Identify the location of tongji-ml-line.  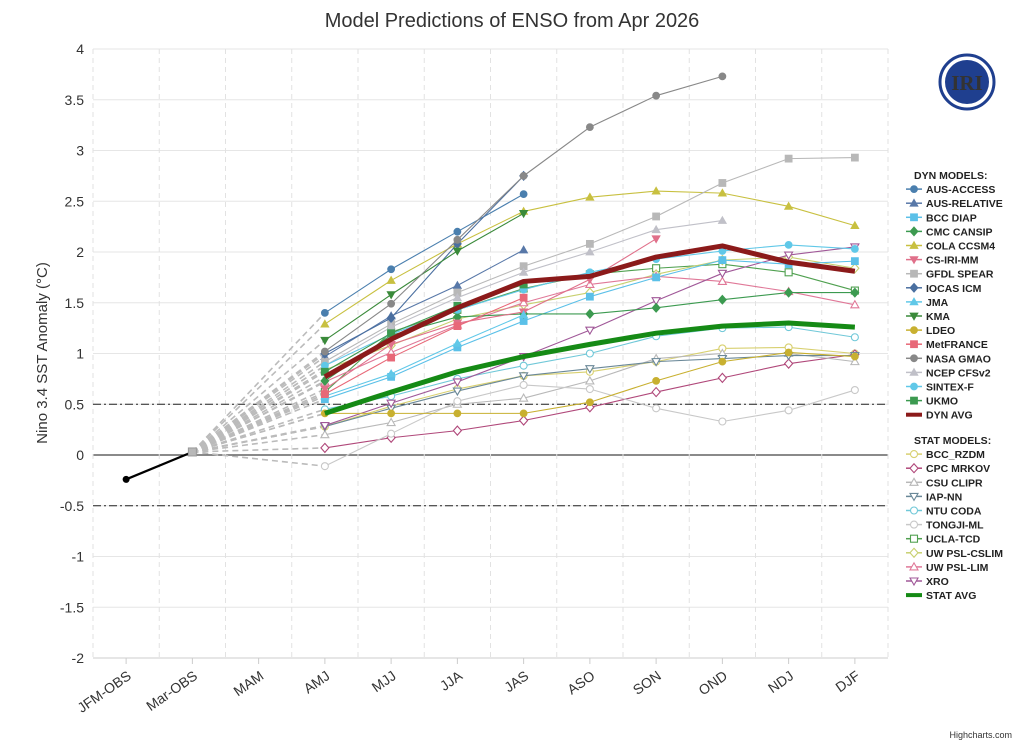
(590, 425).